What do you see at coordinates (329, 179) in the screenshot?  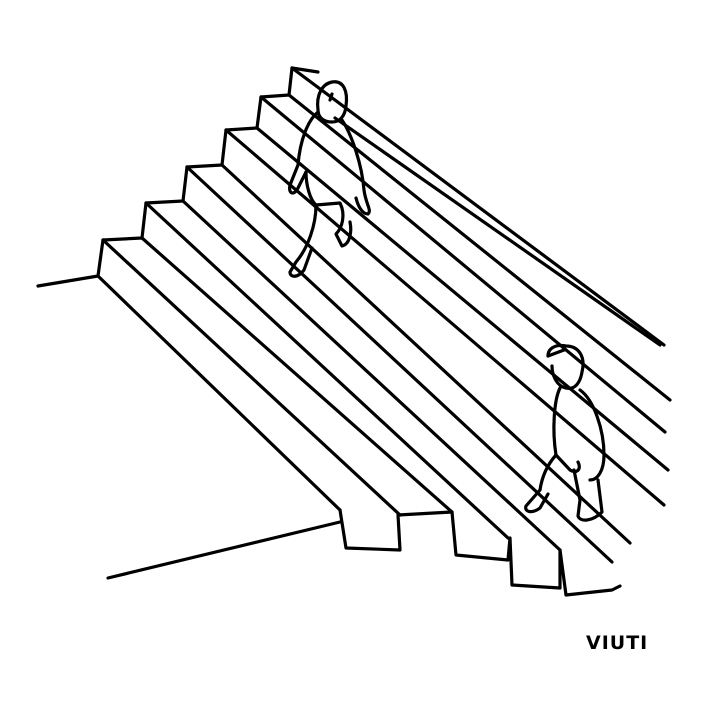 I see `figure-descending` at bounding box center [329, 179].